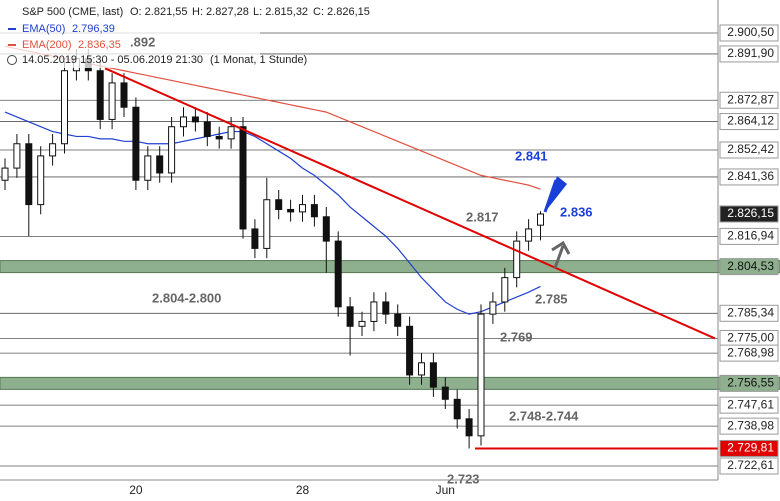 The height and width of the screenshot is (501, 780). I want to click on close: C: 2.826,15, so click(341, 12).